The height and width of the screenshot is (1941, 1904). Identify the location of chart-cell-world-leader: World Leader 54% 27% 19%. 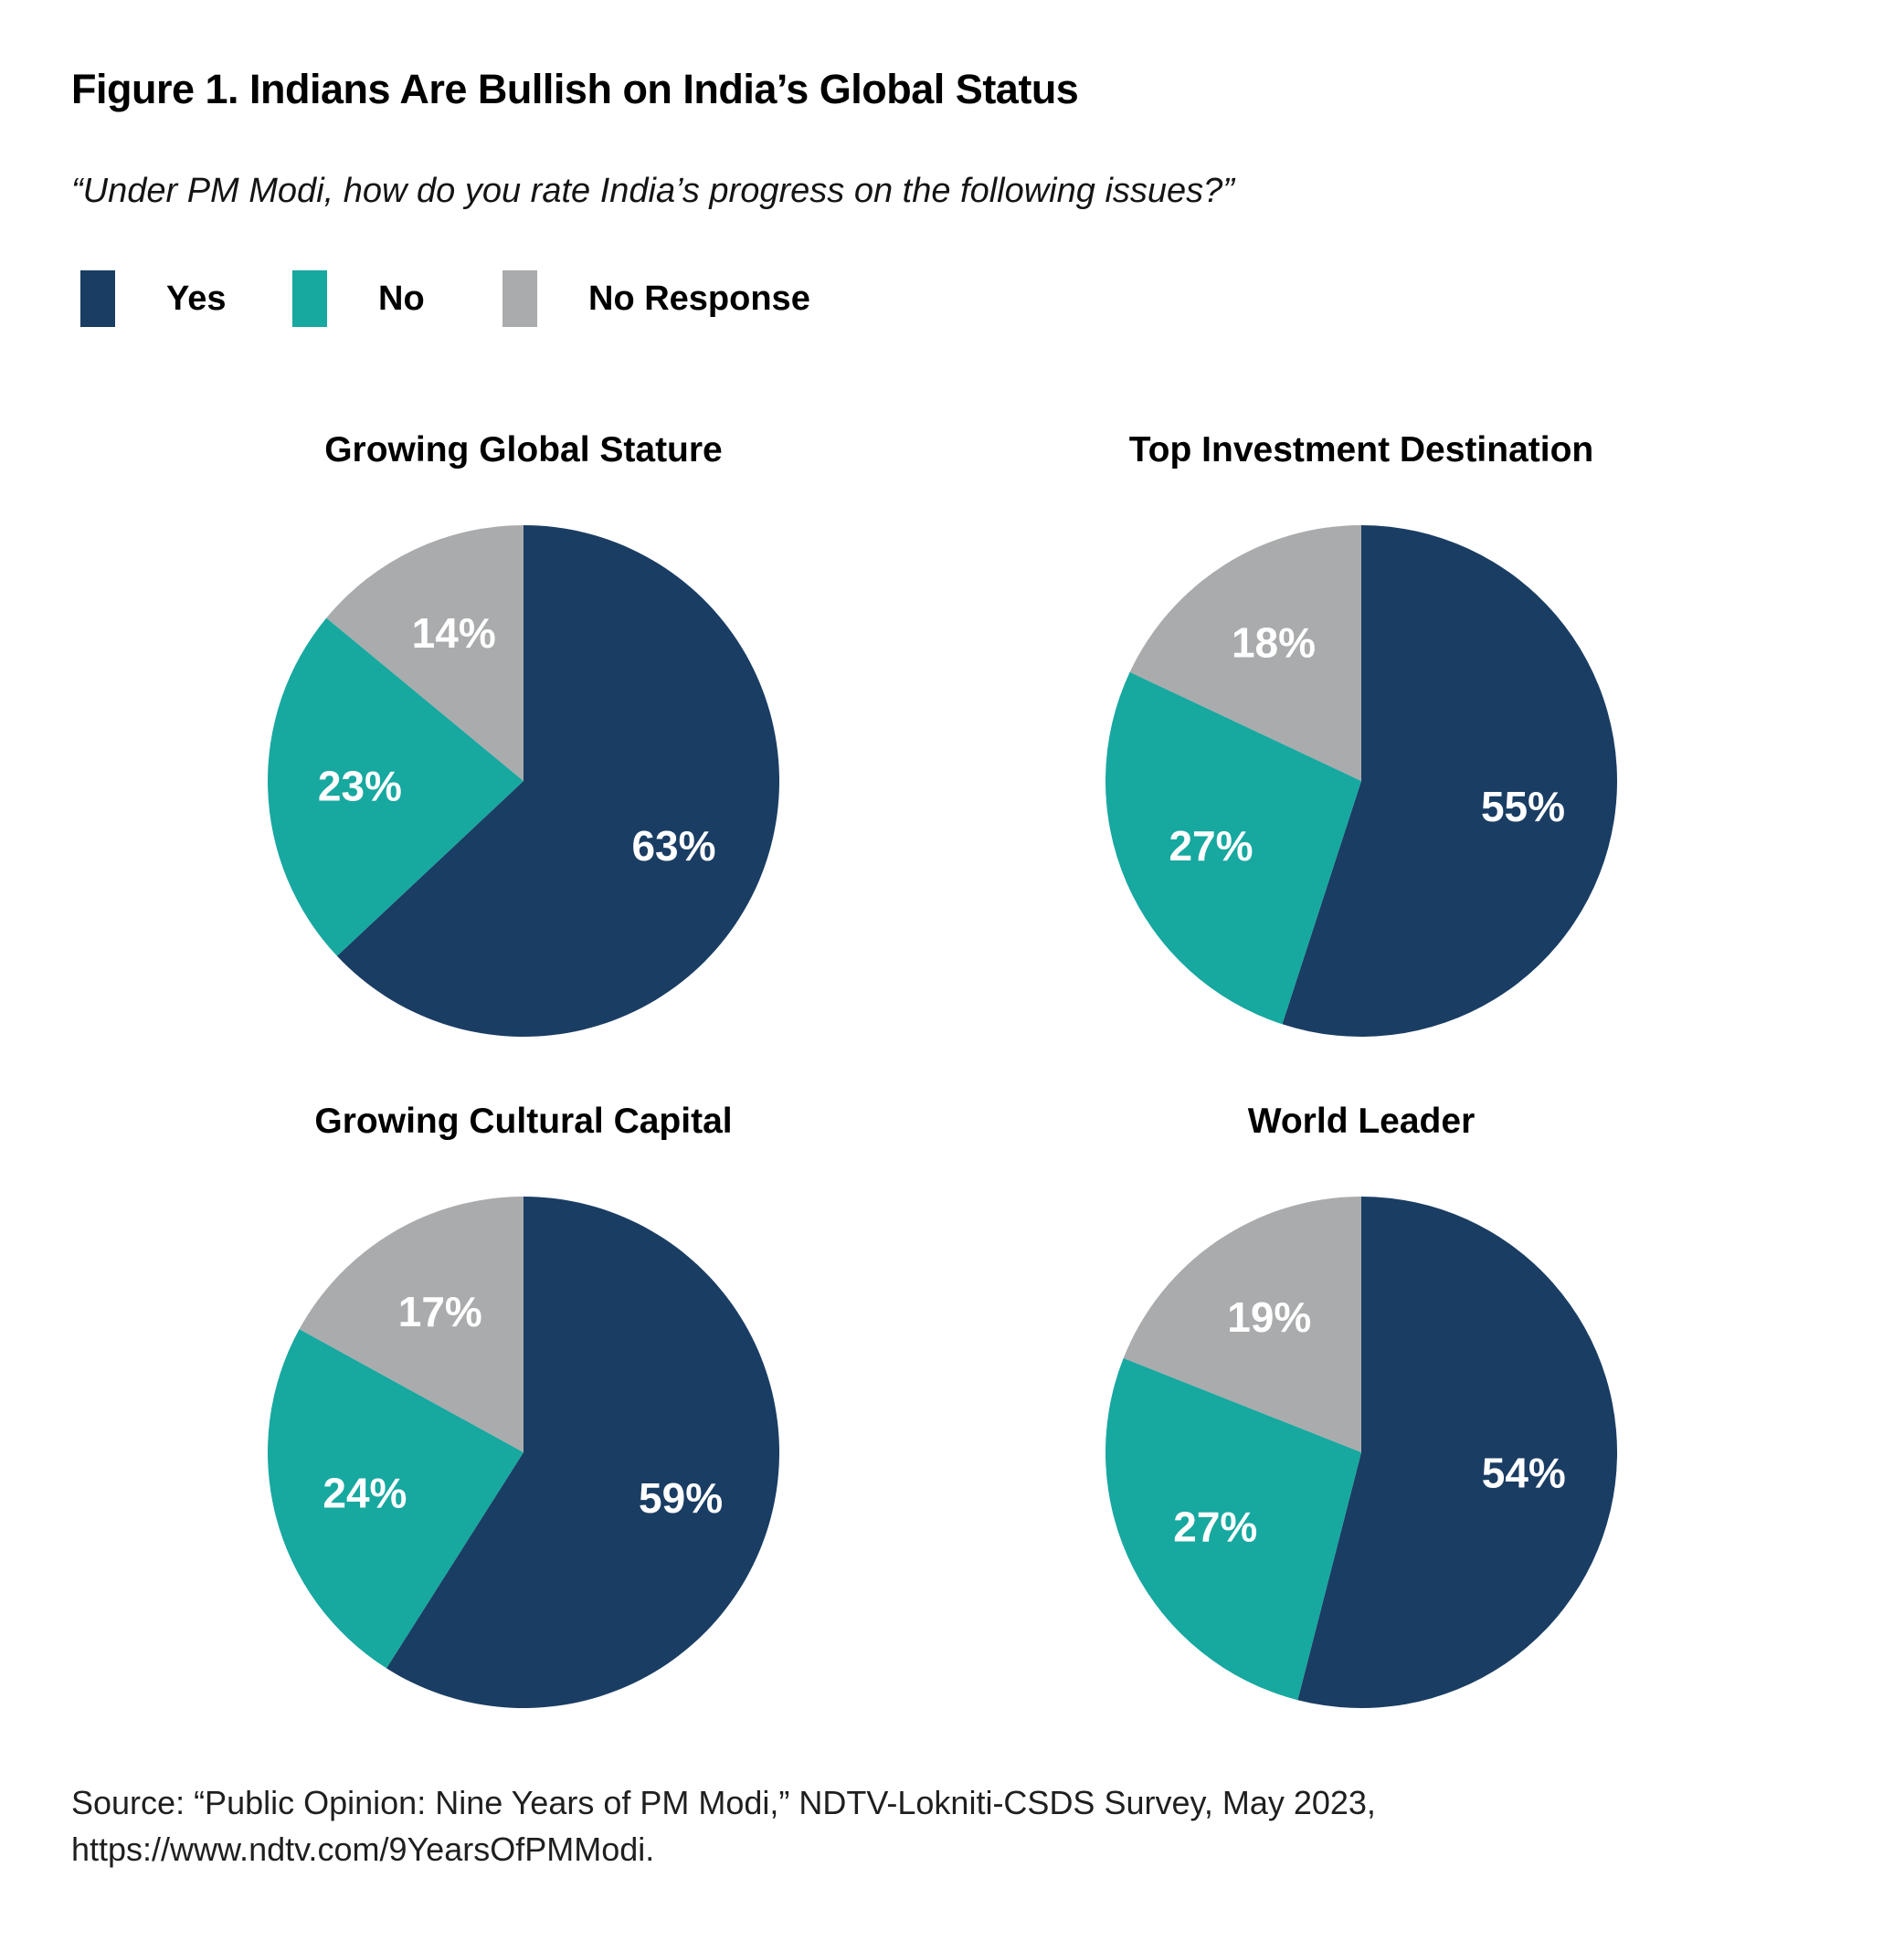
(1361, 1406).